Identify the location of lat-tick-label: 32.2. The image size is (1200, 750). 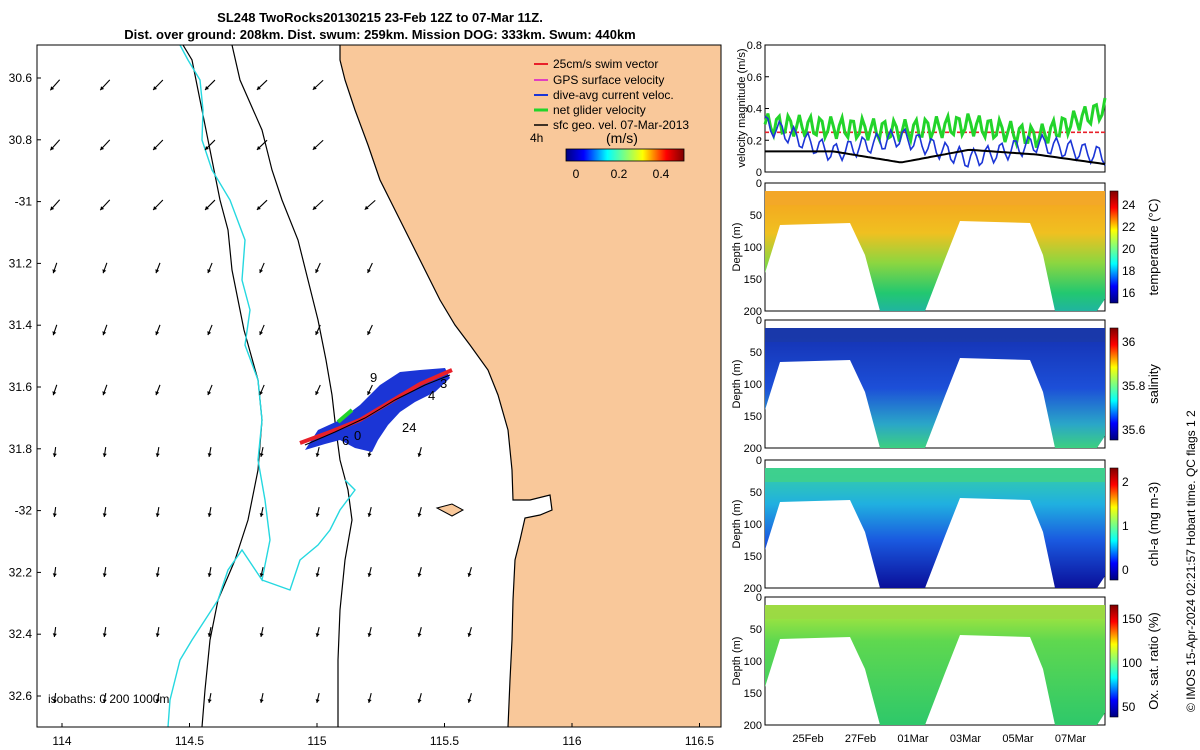
(21, 572).